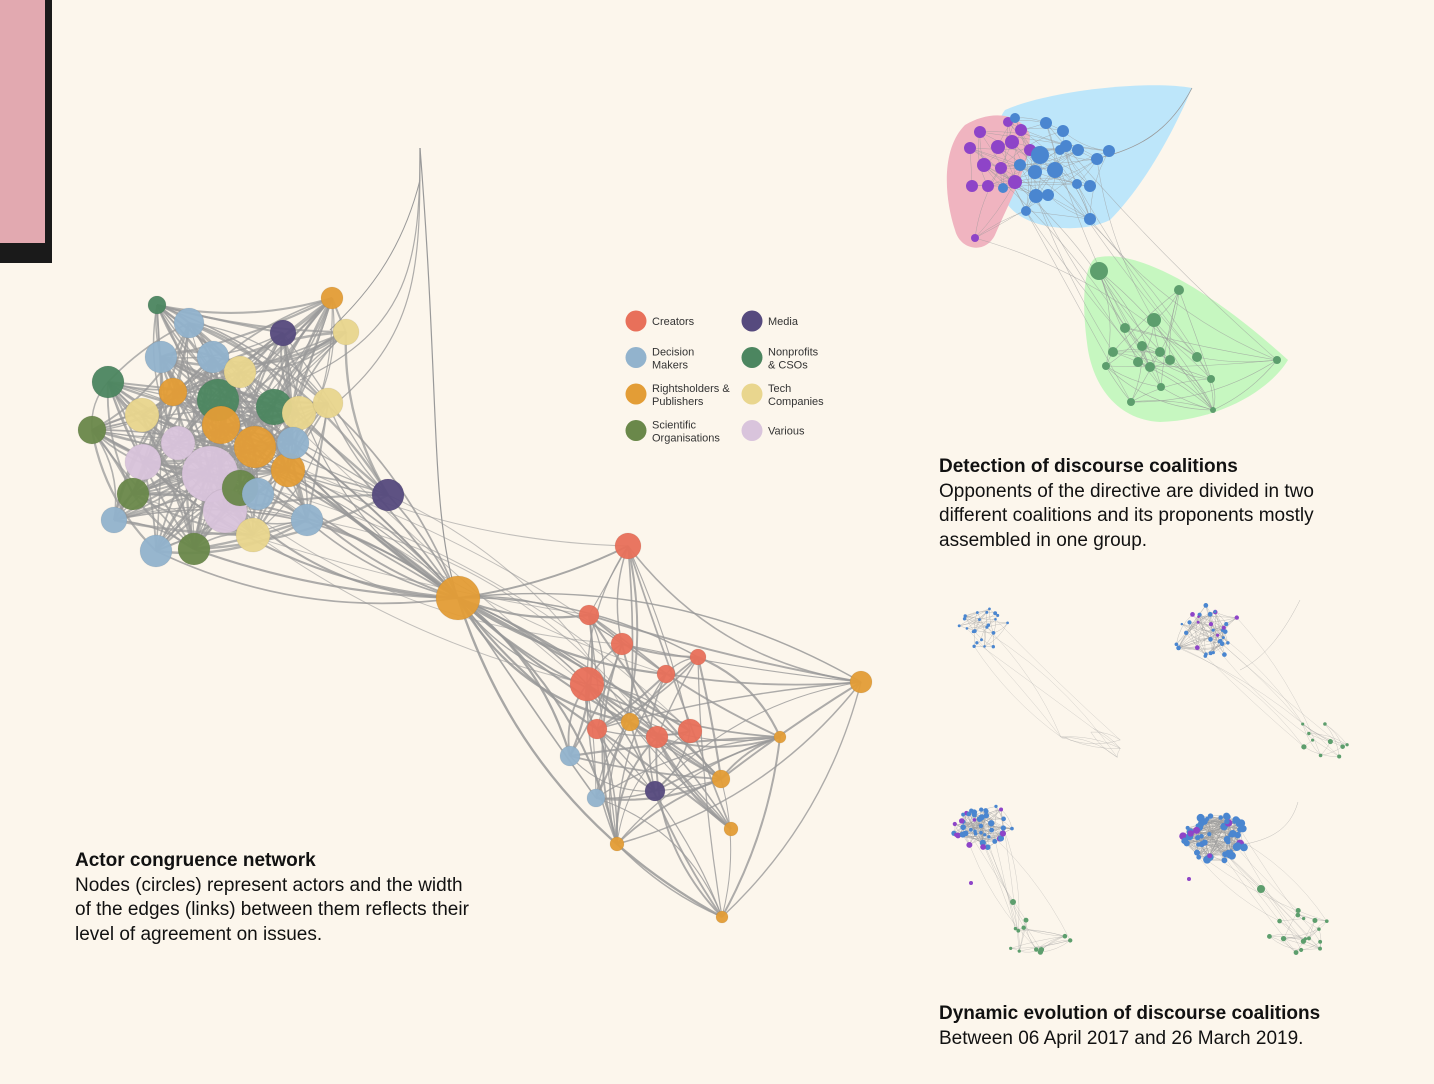 The image size is (1434, 1084). Describe the element at coordinates (195, 860) in the screenshot. I see `actor-network-title: Actor congruence network` at that location.